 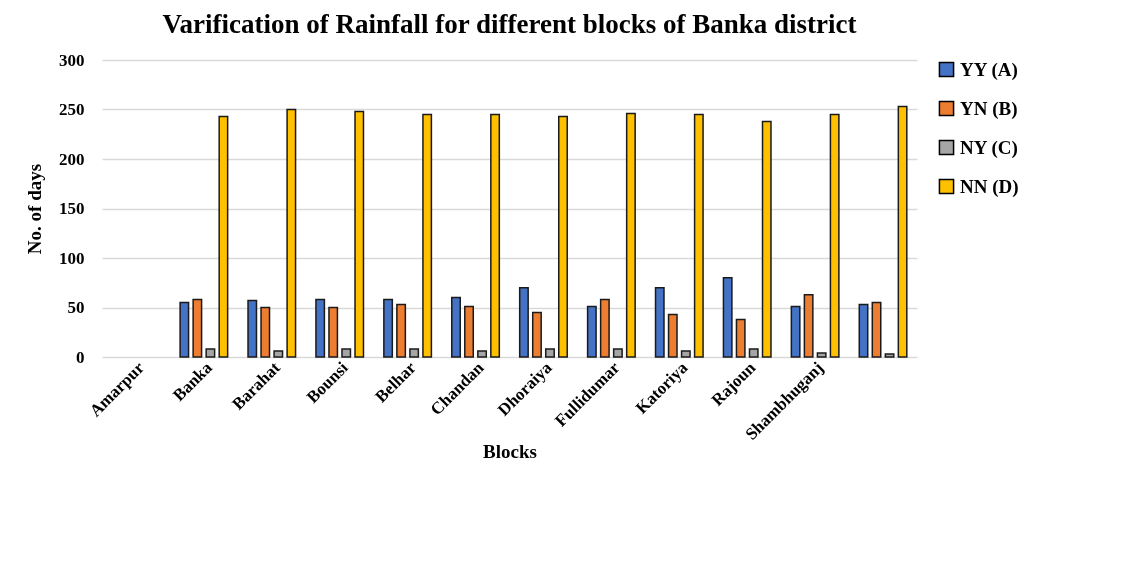 What do you see at coordinates (510, 451) in the screenshot?
I see `x-axis-title: Blocks` at bounding box center [510, 451].